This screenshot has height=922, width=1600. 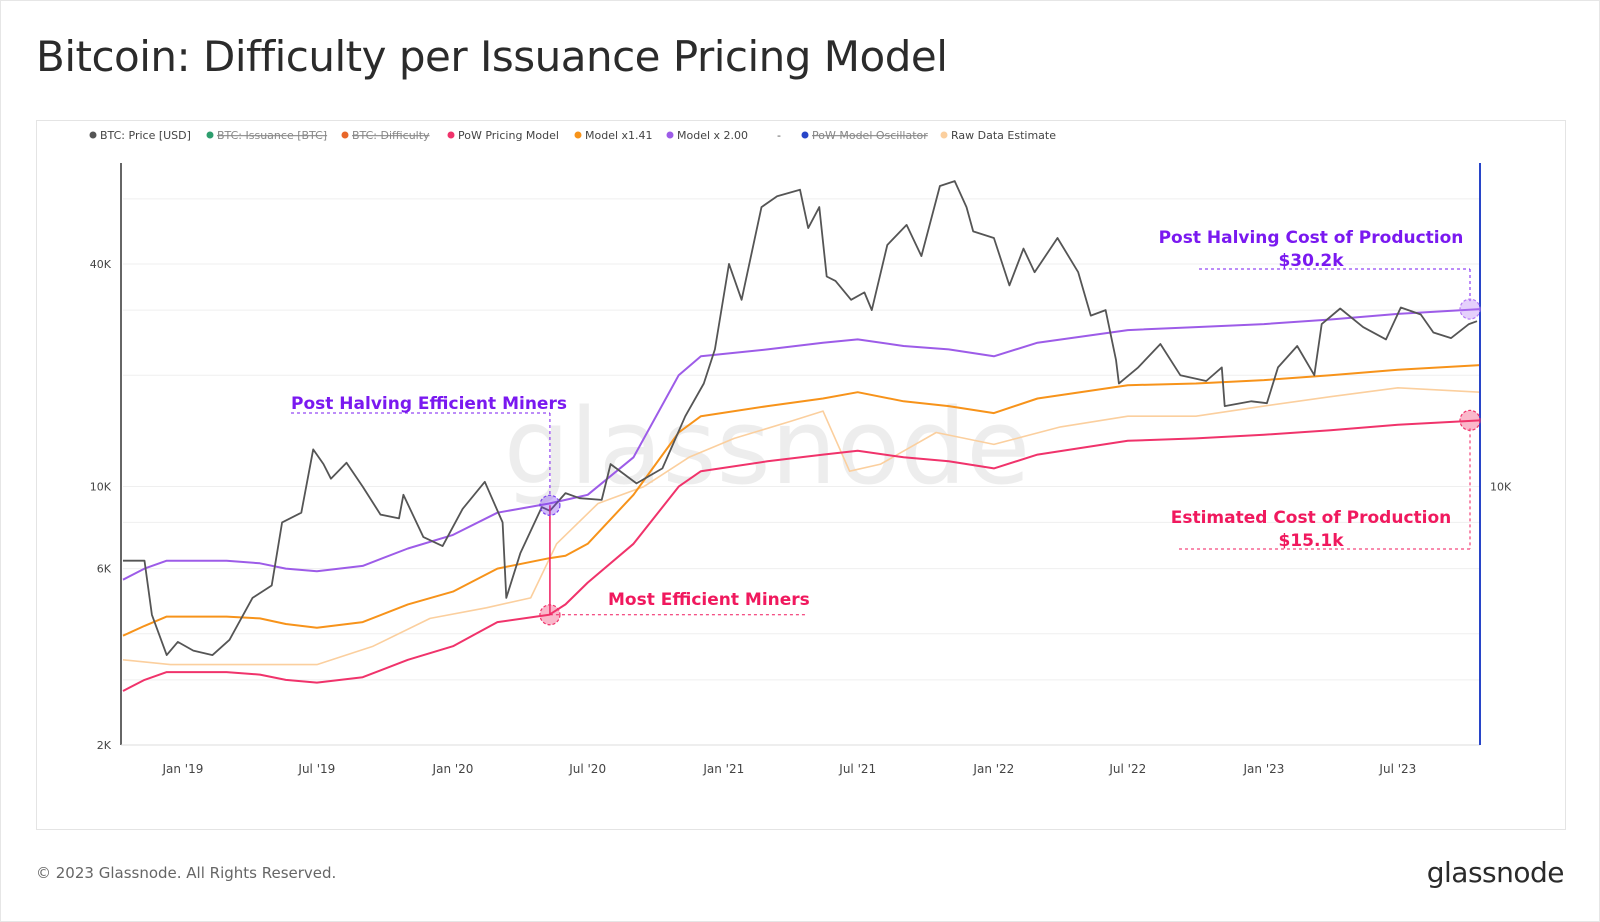 What do you see at coordinates (453, 769) in the screenshot?
I see `x-tick-label: Jan '20` at bounding box center [453, 769].